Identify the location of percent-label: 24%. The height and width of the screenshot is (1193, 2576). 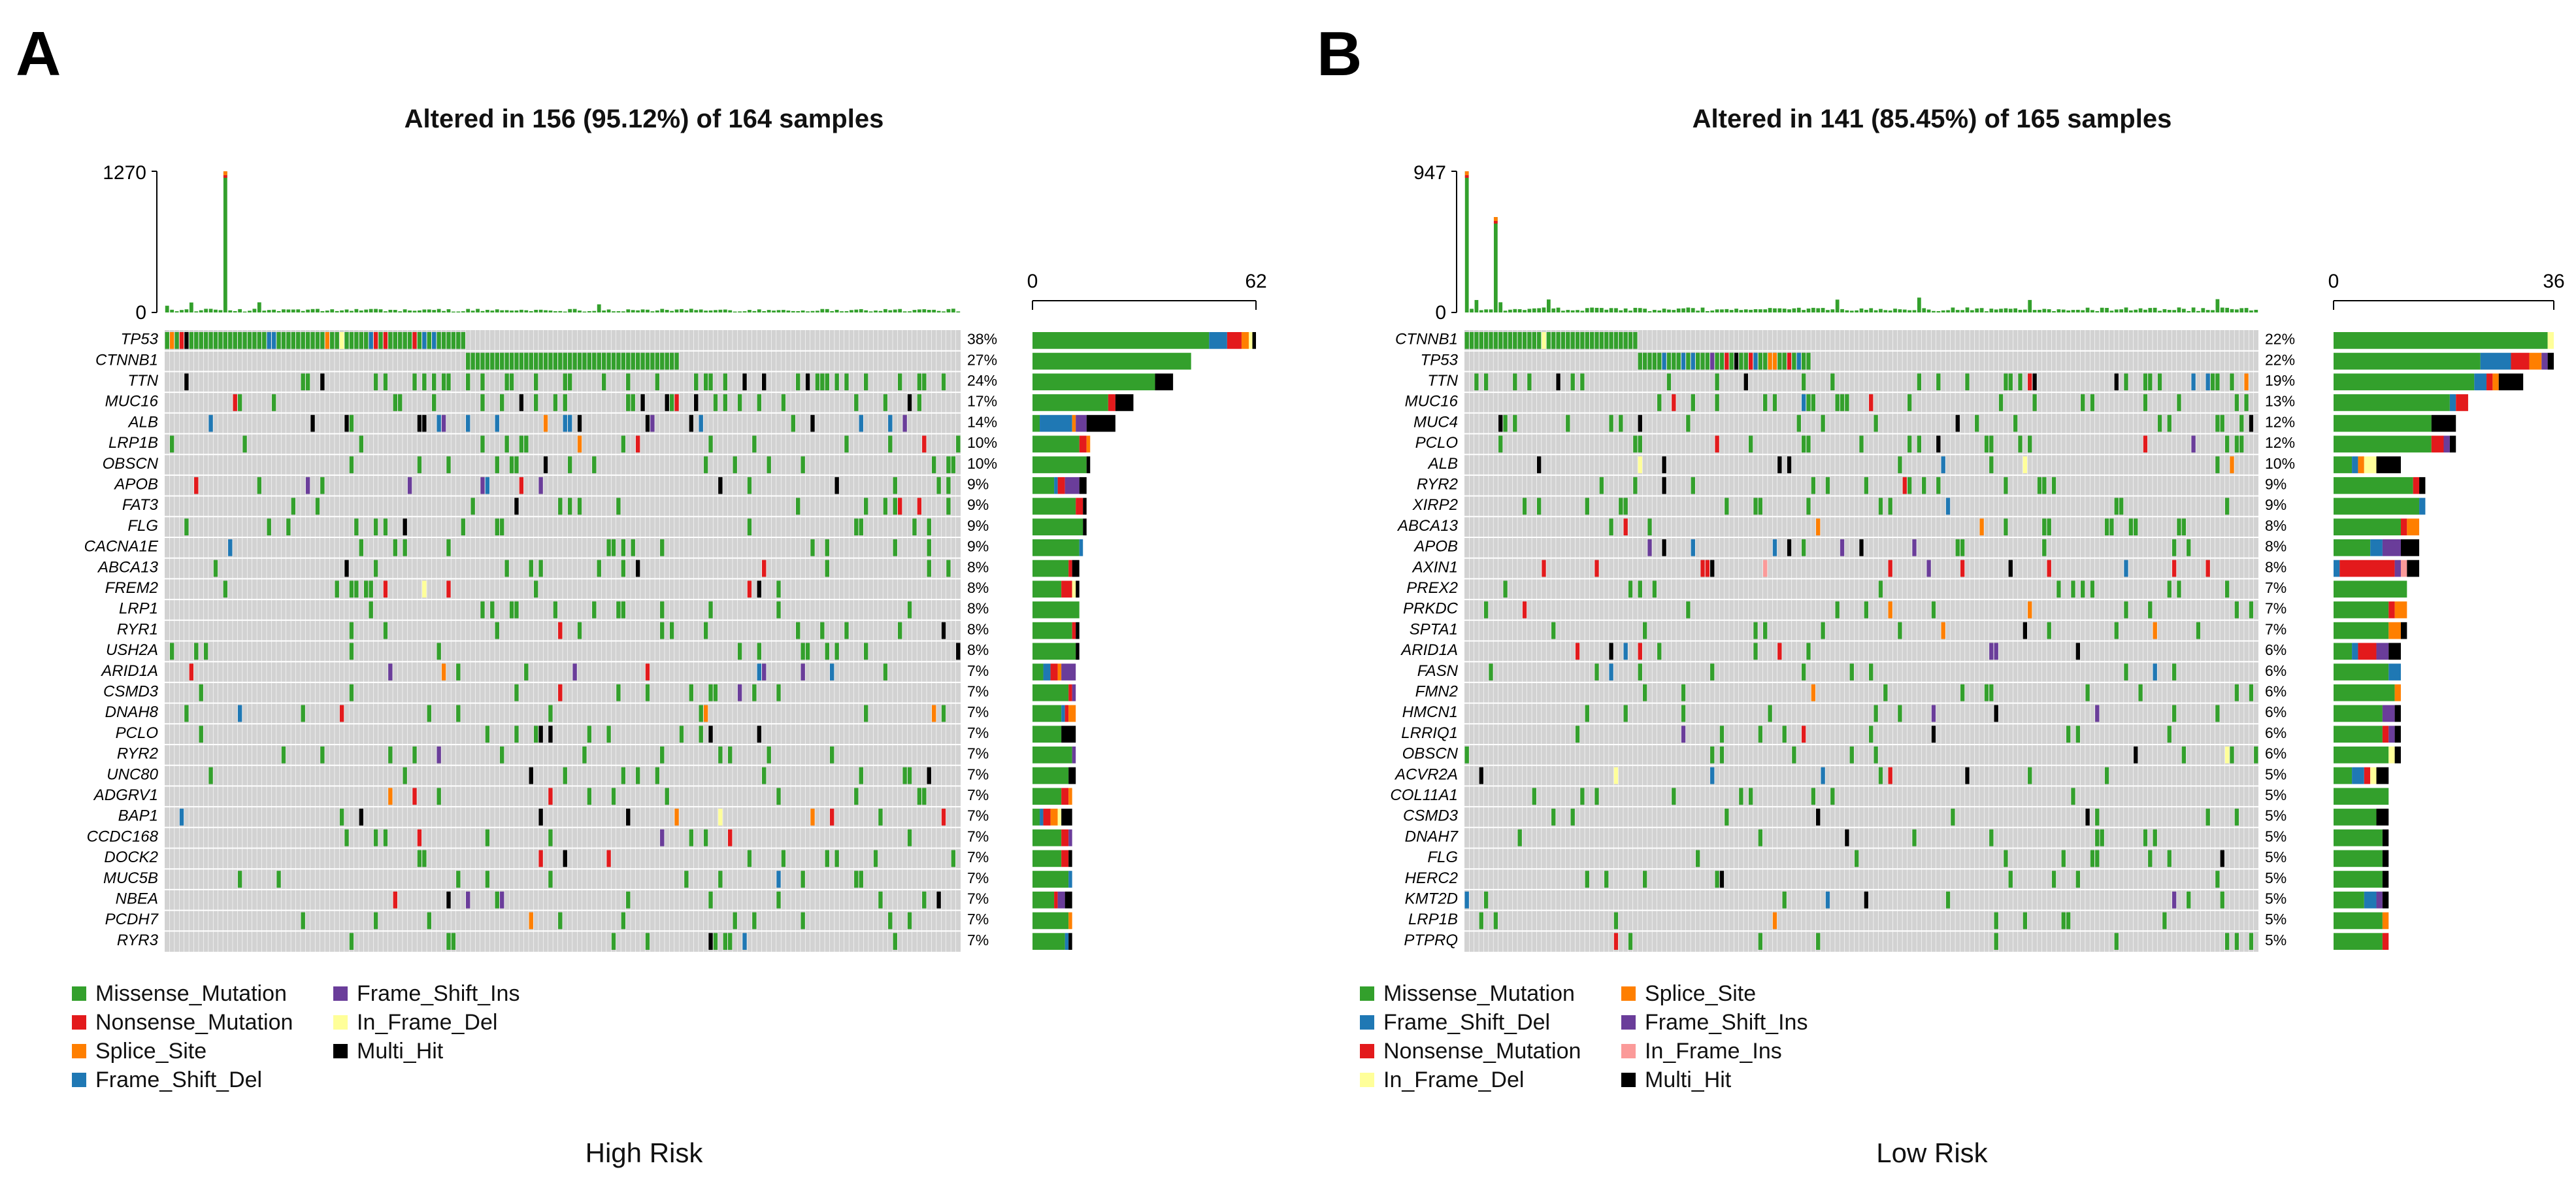
(982, 380).